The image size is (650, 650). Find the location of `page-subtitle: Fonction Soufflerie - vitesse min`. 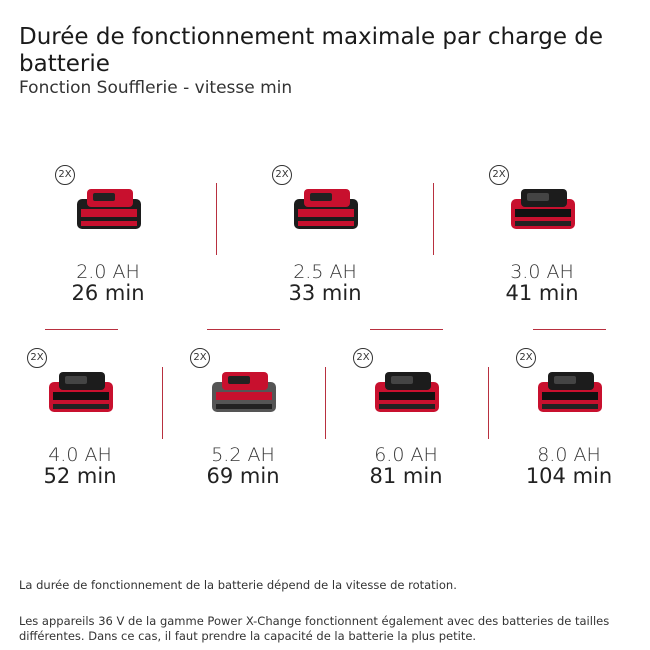

page-subtitle: Fonction Soufflerie - vitesse min is located at coordinates (156, 88).